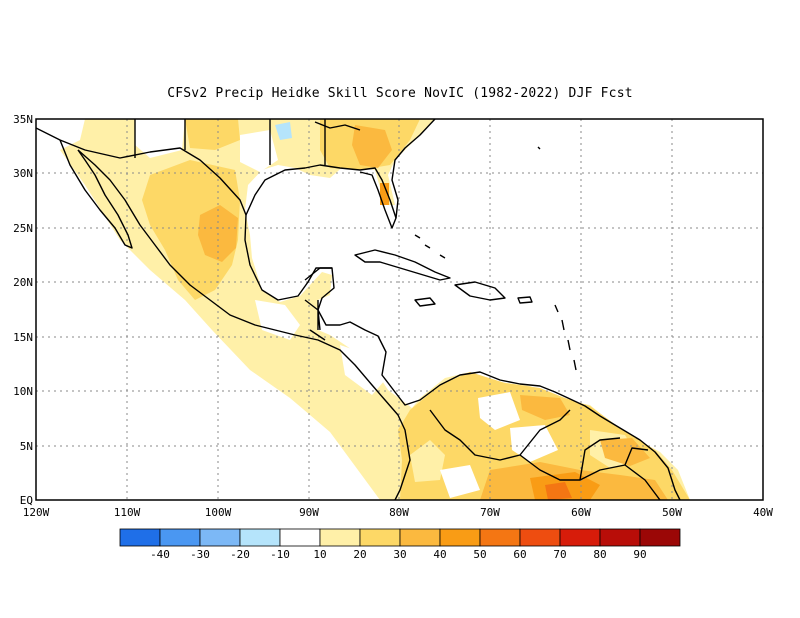 The width and height of the screenshot is (800, 618). I want to click on colorbar-label: 50, so click(479, 554).